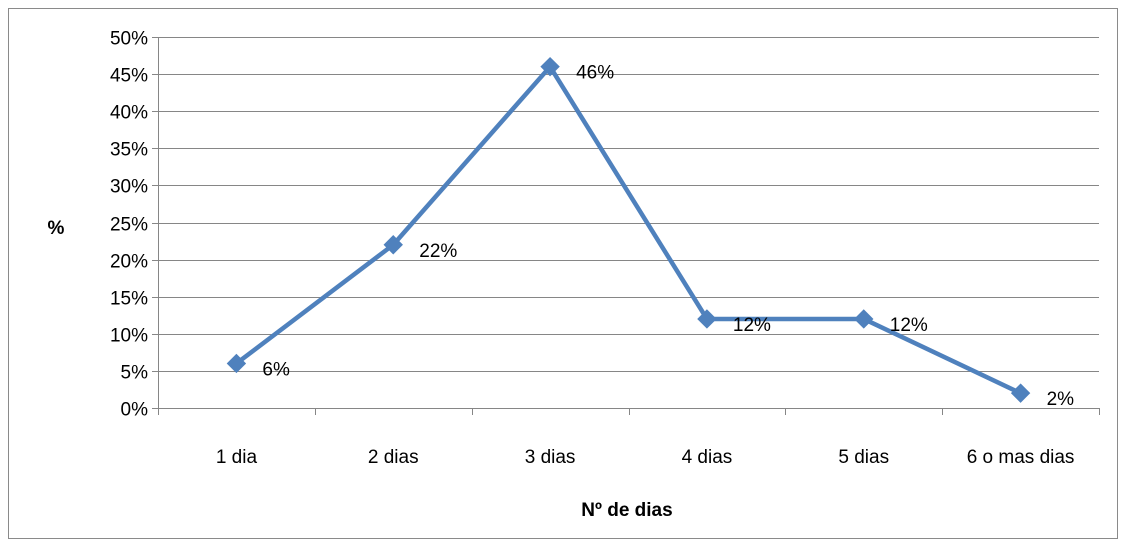 This screenshot has width=1126, height=547. I want to click on y-tick-labels: 0% 5% 10% 15% 20% 25% 30% 35% 40% 45% 50%, so click(129, 225).